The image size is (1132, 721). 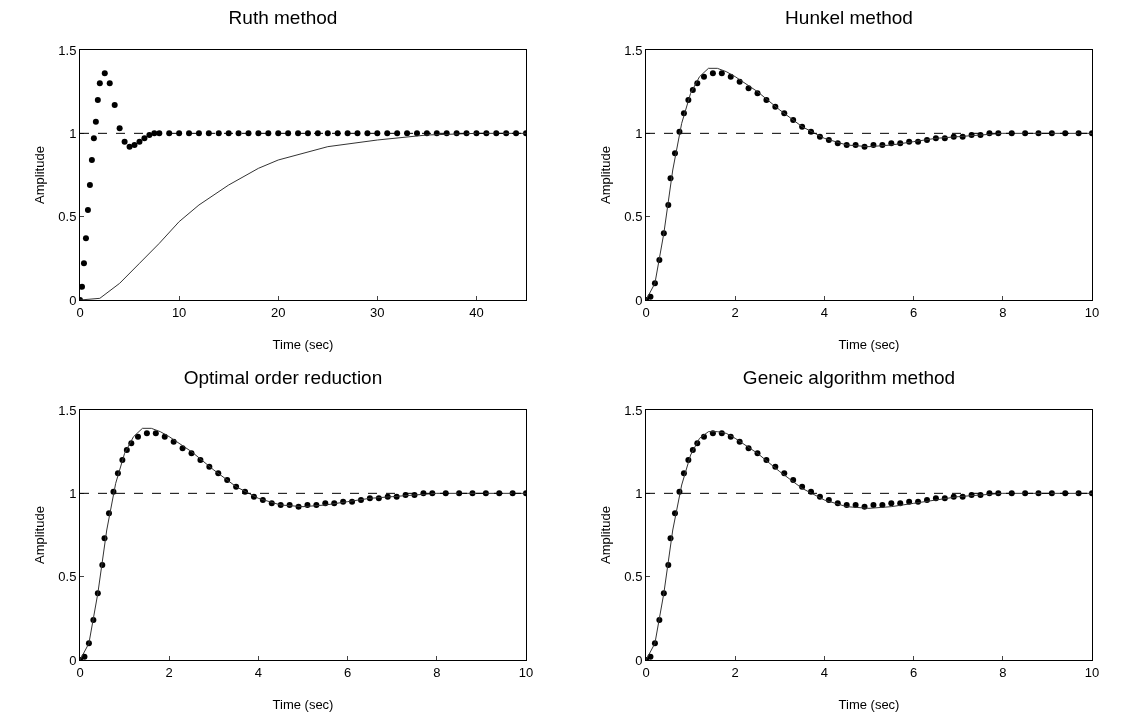 I want to click on chart-title: Optimal order reduction, so click(x=283, y=378).